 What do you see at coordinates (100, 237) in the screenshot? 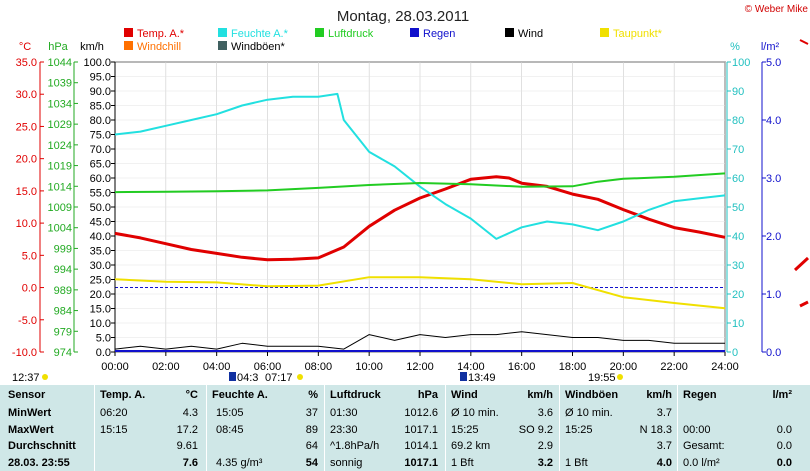
I see `speed-tick-label: 40.0` at bounding box center [100, 237].